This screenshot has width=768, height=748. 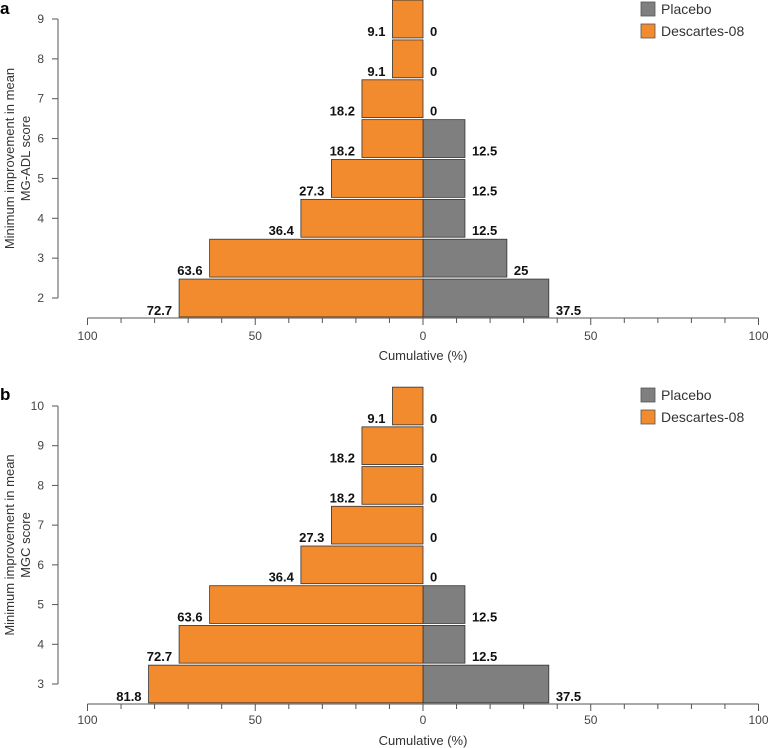 I want to click on panel-label: b, so click(x=5, y=394).